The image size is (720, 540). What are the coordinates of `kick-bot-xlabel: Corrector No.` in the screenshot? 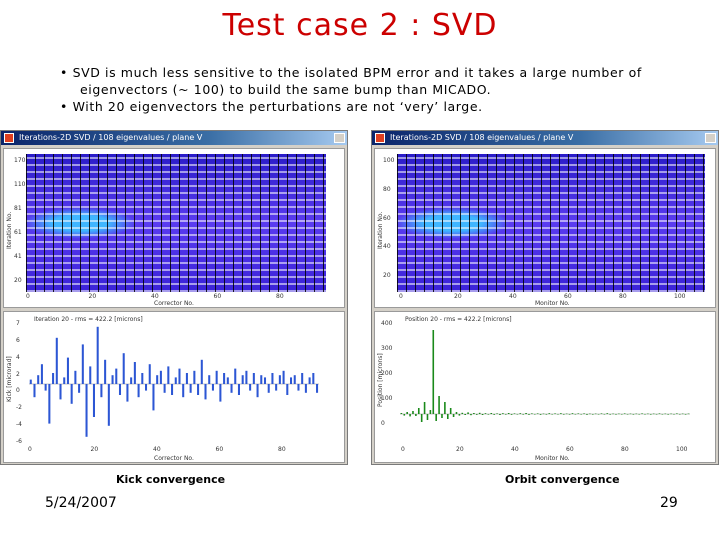 It's located at (174, 458).